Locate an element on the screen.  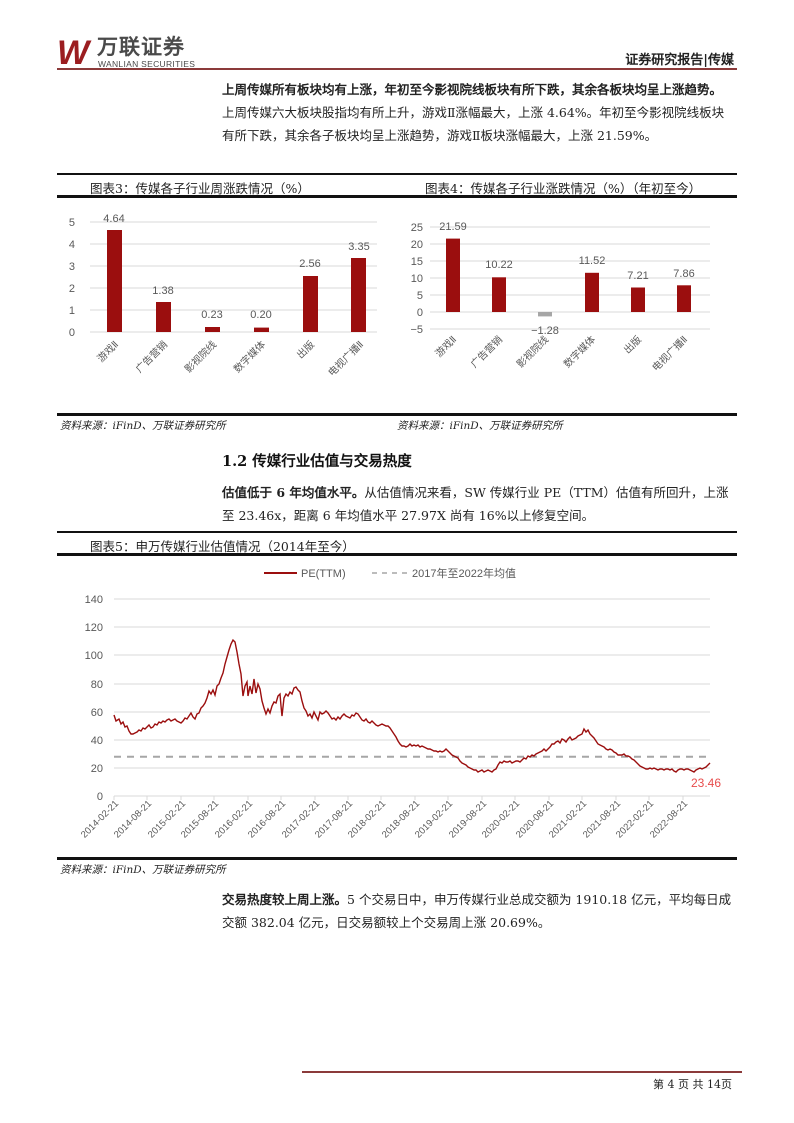
figure3-source: 资料来源：iFinD、万联证券研究所 is located at coordinates (143, 426).